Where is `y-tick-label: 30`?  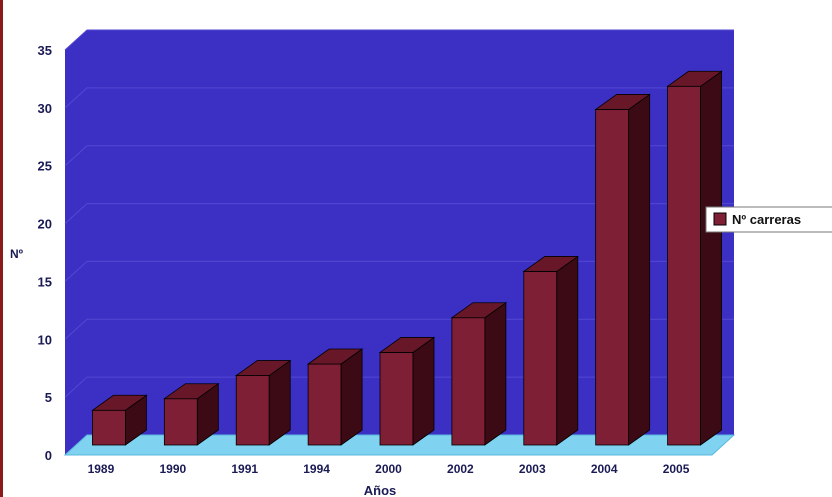
y-tick-label: 30 is located at coordinates (45, 108).